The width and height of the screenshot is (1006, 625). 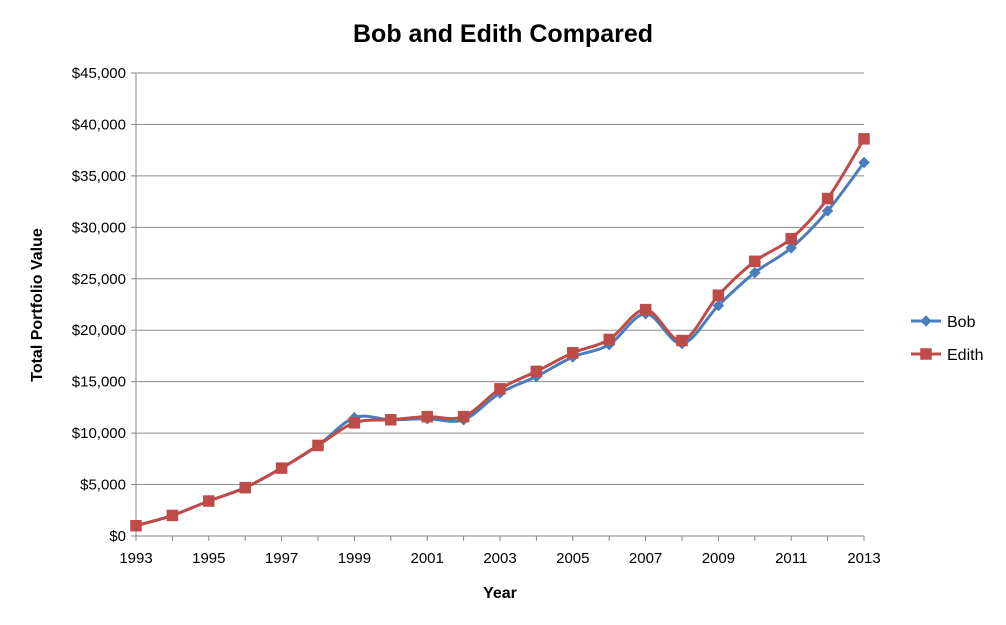 I want to click on x-axis-title: Year, so click(x=500, y=593).